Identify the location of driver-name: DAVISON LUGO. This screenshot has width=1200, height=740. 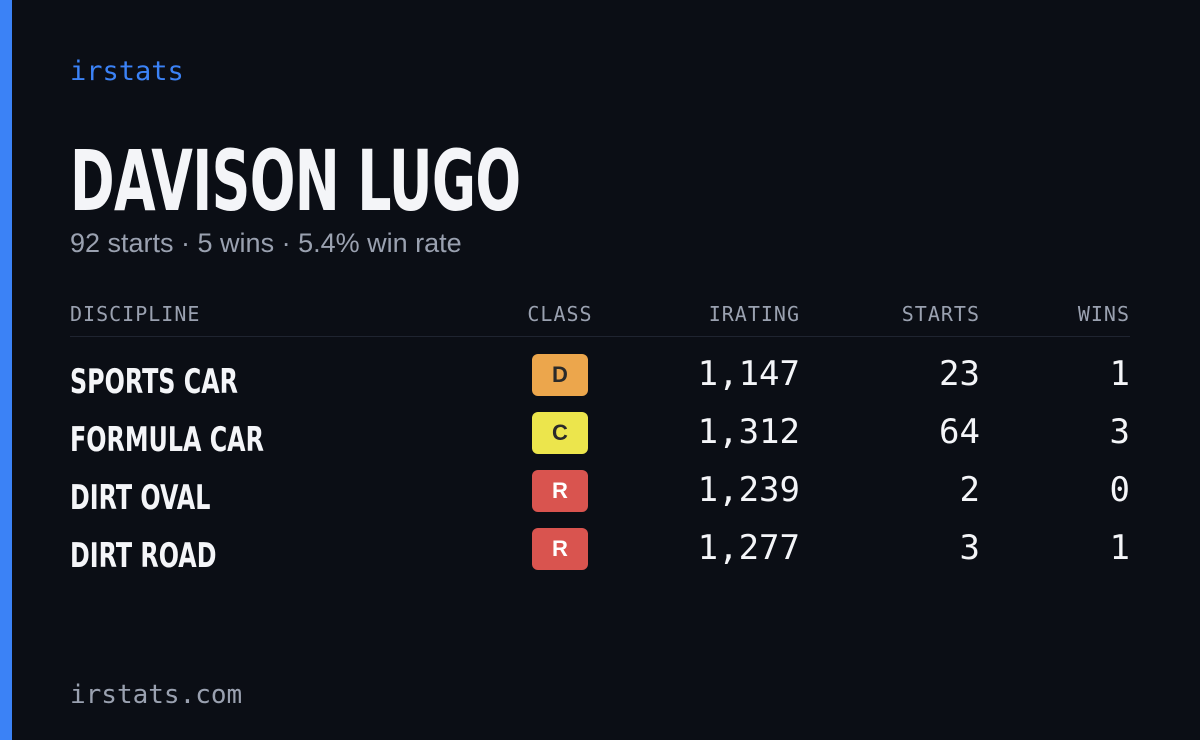
(295, 181).